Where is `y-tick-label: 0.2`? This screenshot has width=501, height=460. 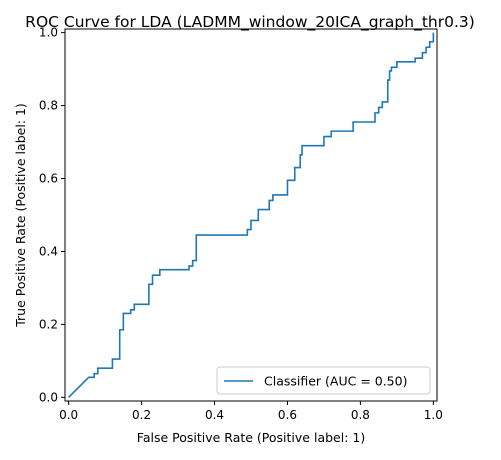
y-tick-label: 0.2 is located at coordinates (48, 324).